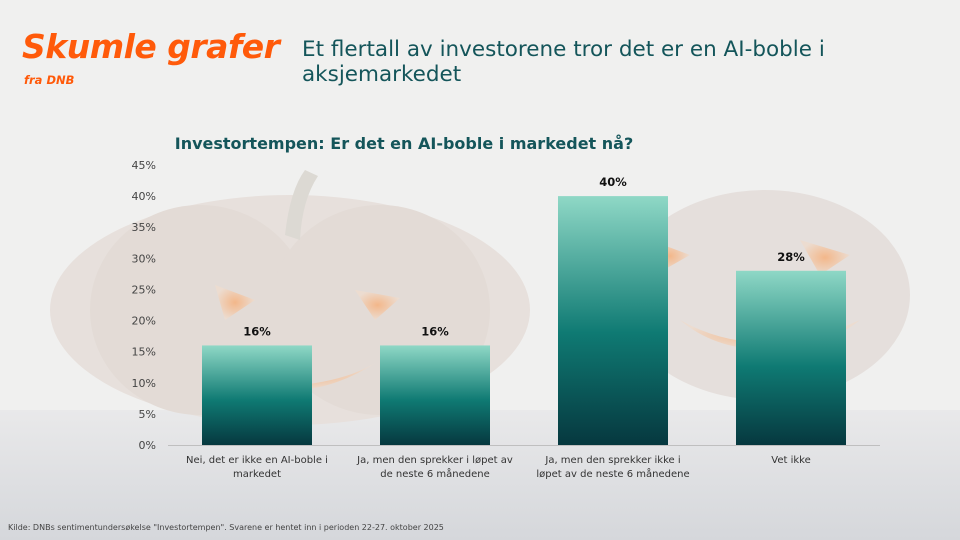  What do you see at coordinates (144, 289) in the screenshot?
I see `y-tick-label: 25%` at bounding box center [144, 289].